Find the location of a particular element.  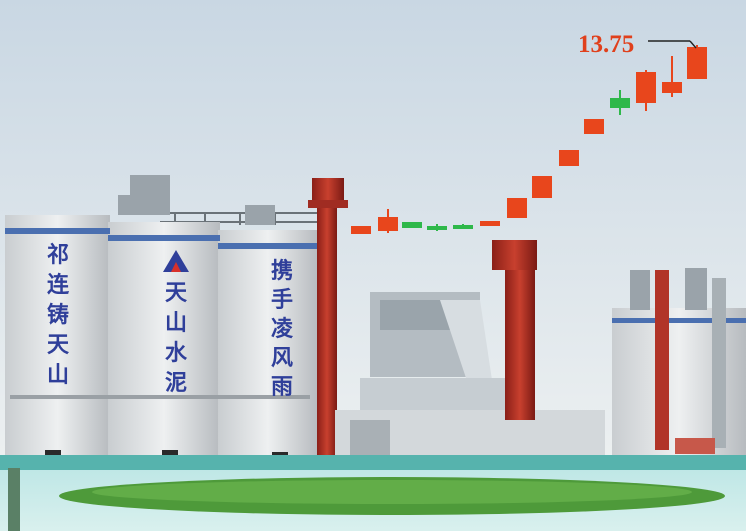

lawn-highlight is located at coordinates (392, 492).